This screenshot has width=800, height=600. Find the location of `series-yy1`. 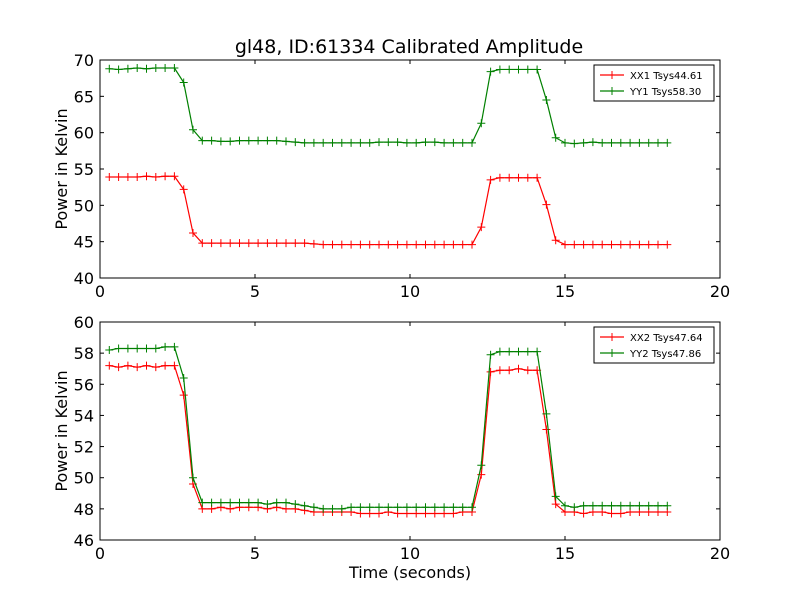

series-yy1 is located at coordinates (388, 105).